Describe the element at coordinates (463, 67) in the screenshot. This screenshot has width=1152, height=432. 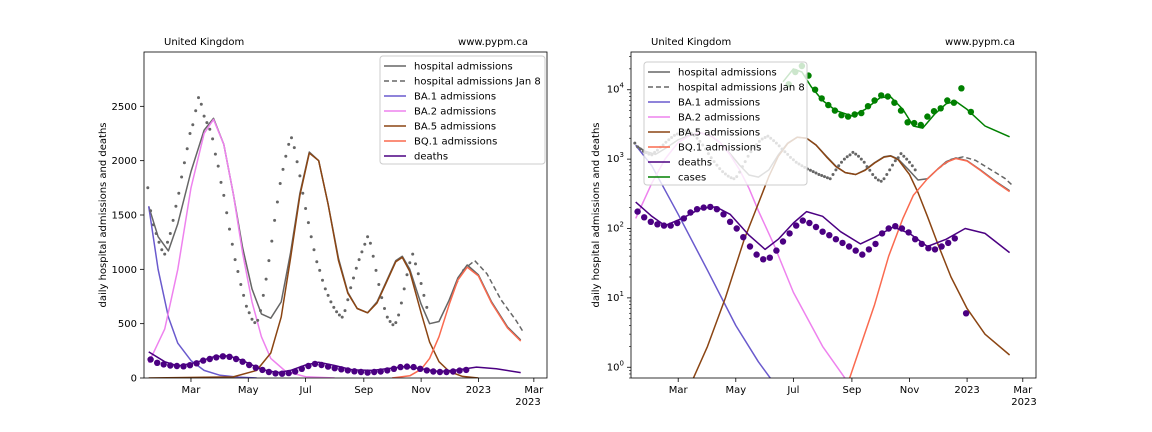
I see `left-legend-label: hospital admissions` at that location.